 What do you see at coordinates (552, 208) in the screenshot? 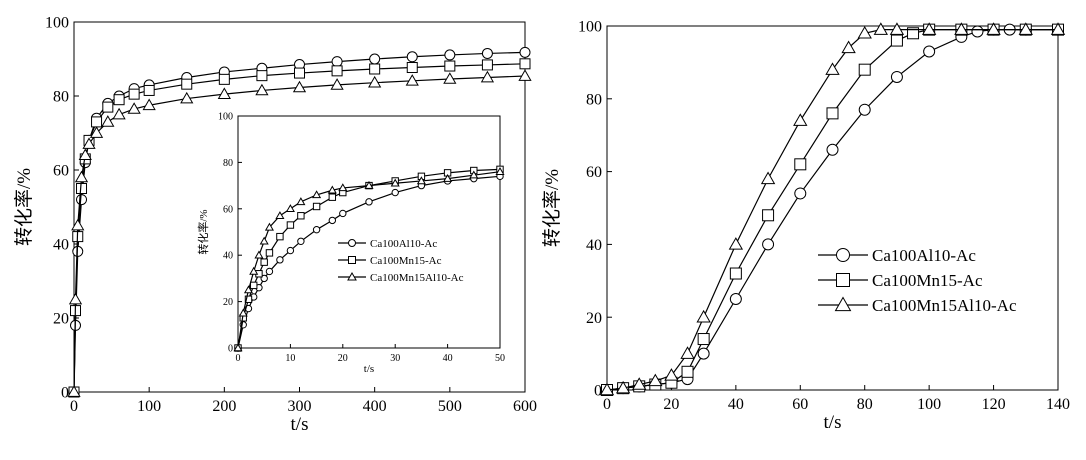
I see `y-axis-label: 转化率/%` at bounding box center [552, 208].